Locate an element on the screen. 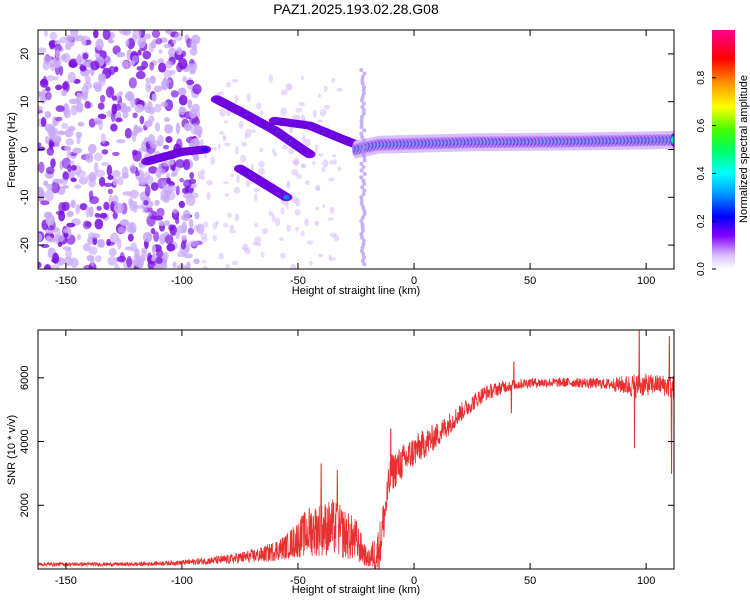 The image size is (750, 600). y-tick-label: 0 is located at coordinates (25, 149).